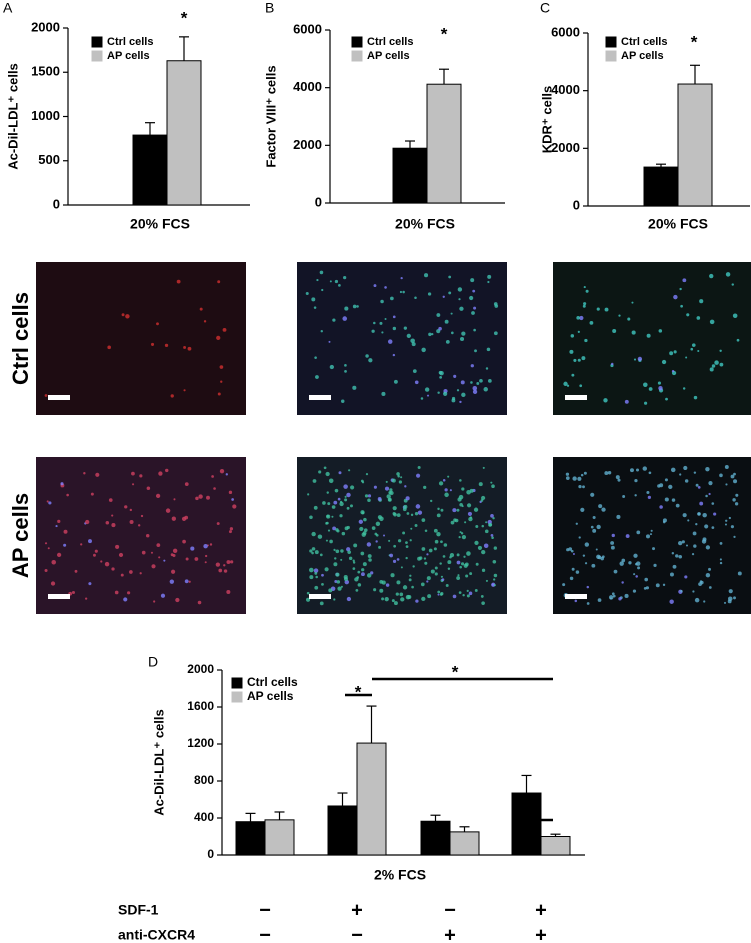 Image resolution: width=751 pixels, height=943 pixels. I want to click on legend-label: Ctrl cells, so click(272, 682).